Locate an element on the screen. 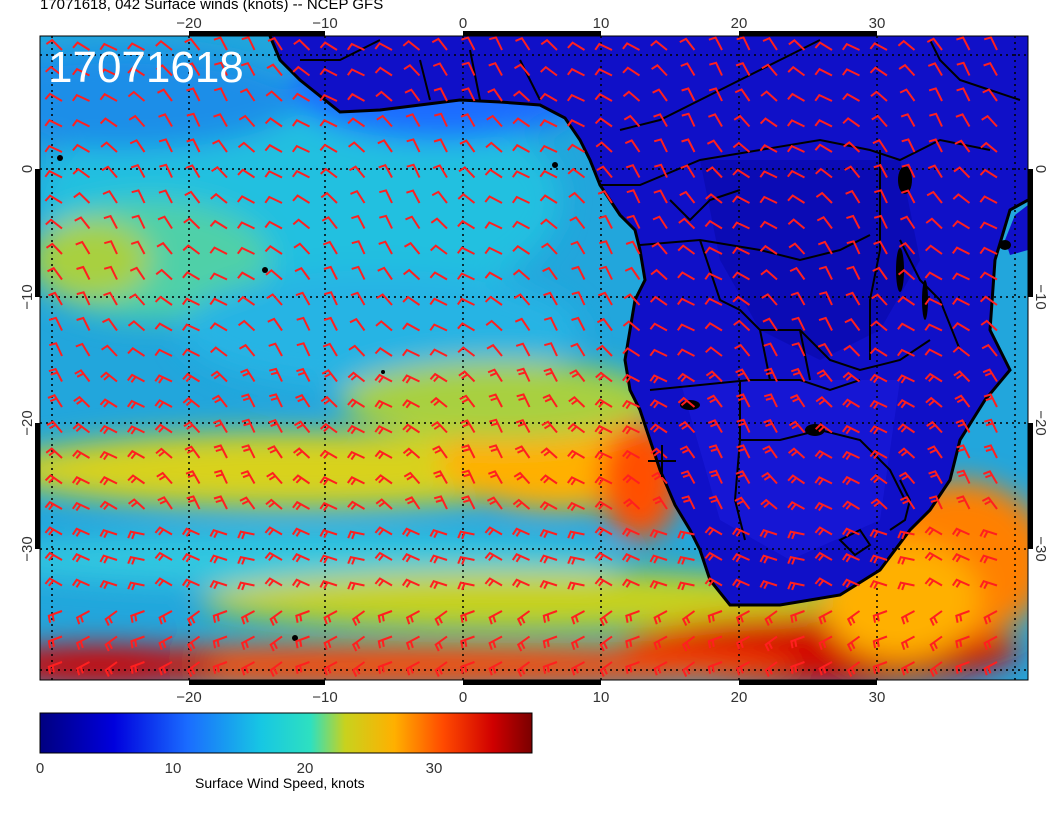 The height and width of the screenshot is (816, 1056). lon-tick: 10 is located at coordinates (601, 23).